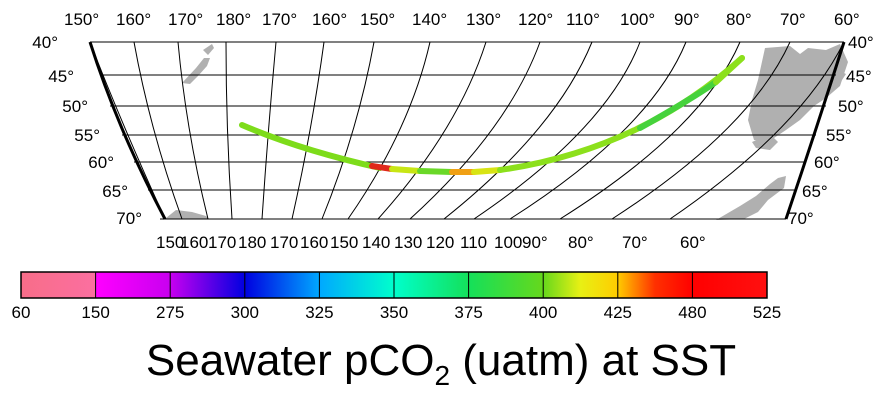  What do you see at coordinates (196, 71) in the screenshot?
I see `new-zealand-south-island` at bounding box center [196, 71].